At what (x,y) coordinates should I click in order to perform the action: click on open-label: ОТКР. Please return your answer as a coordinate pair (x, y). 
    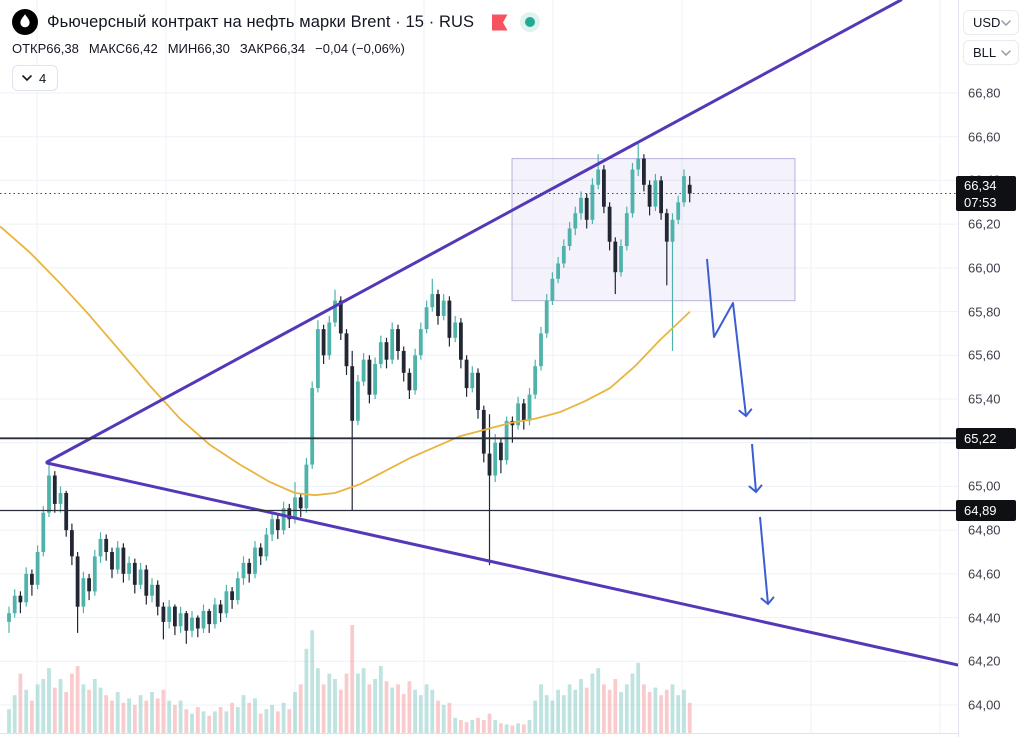
    Looking at the image, I should click on (29, 48).